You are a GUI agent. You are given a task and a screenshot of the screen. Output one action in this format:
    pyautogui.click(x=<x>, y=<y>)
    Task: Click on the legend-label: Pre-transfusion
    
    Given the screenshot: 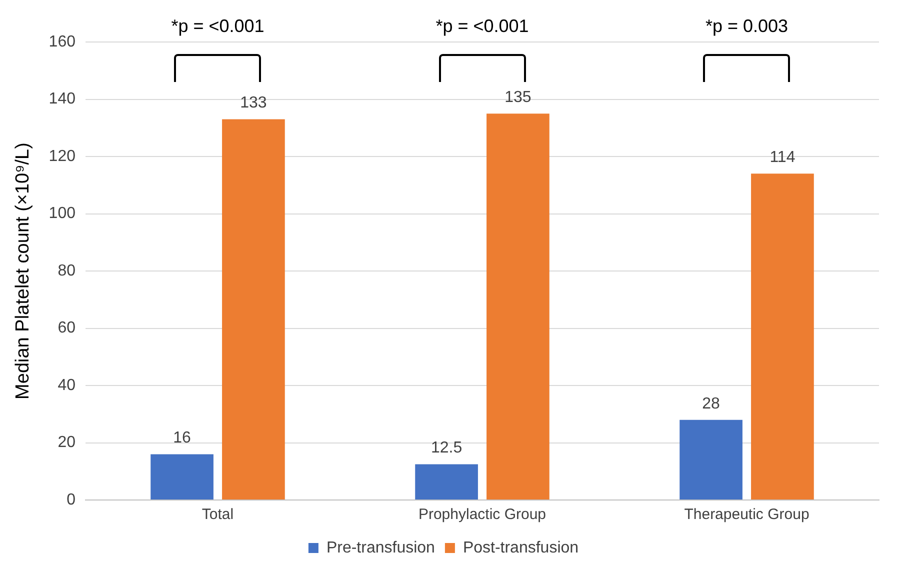 What is the action you would take?
    pyautogui.click(x=380, y=547)
    